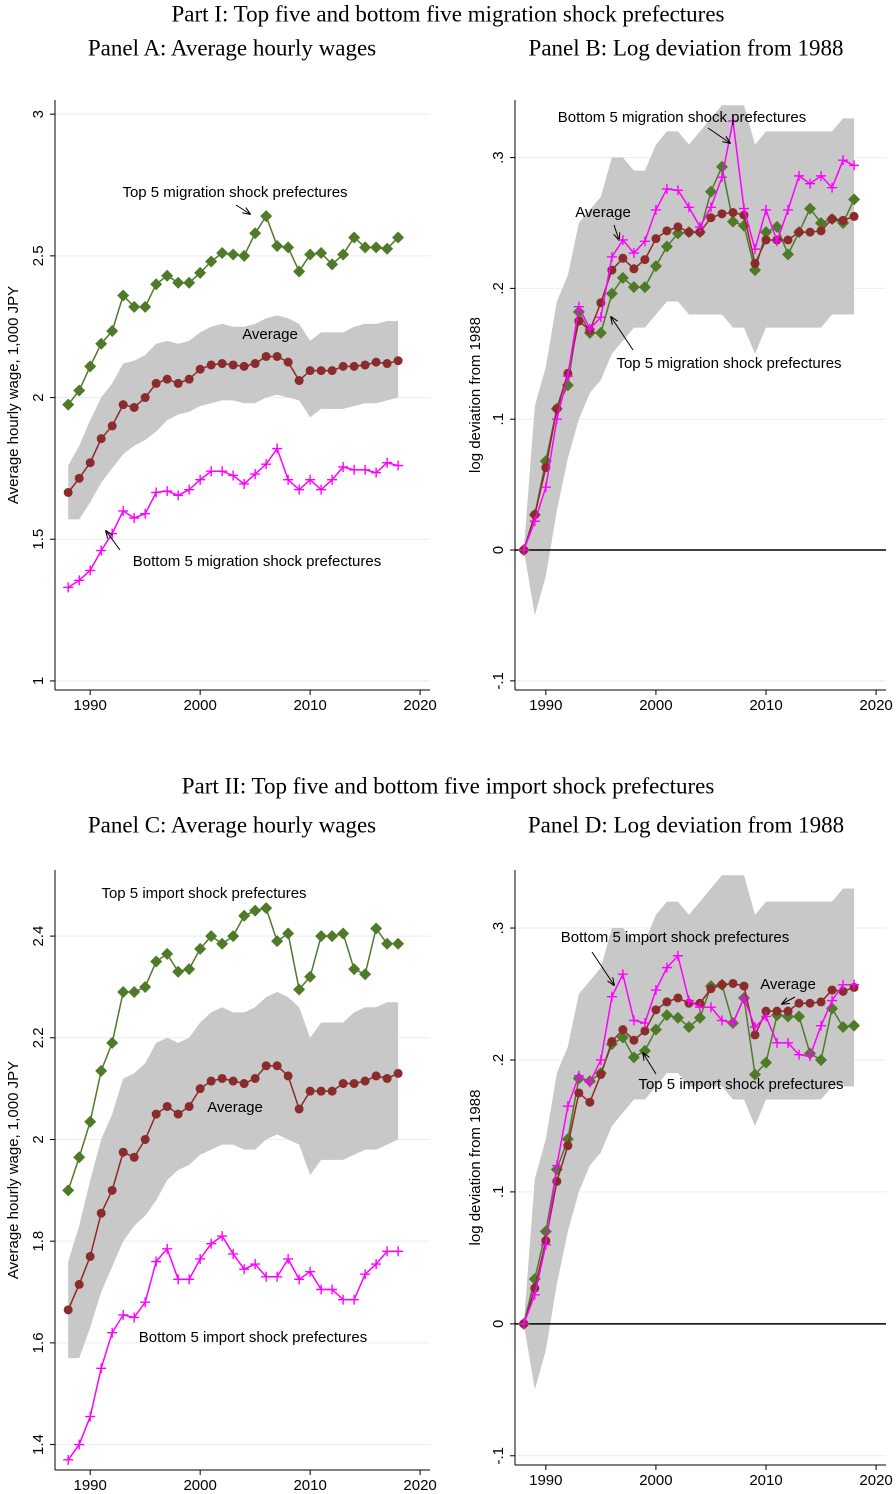 The image size is (896, 1494). What do you see at coordinates (234, 192) in the screenshot?
I see `series-label: Top 5 migration shock prefectures` at bounding box center [234, 192].